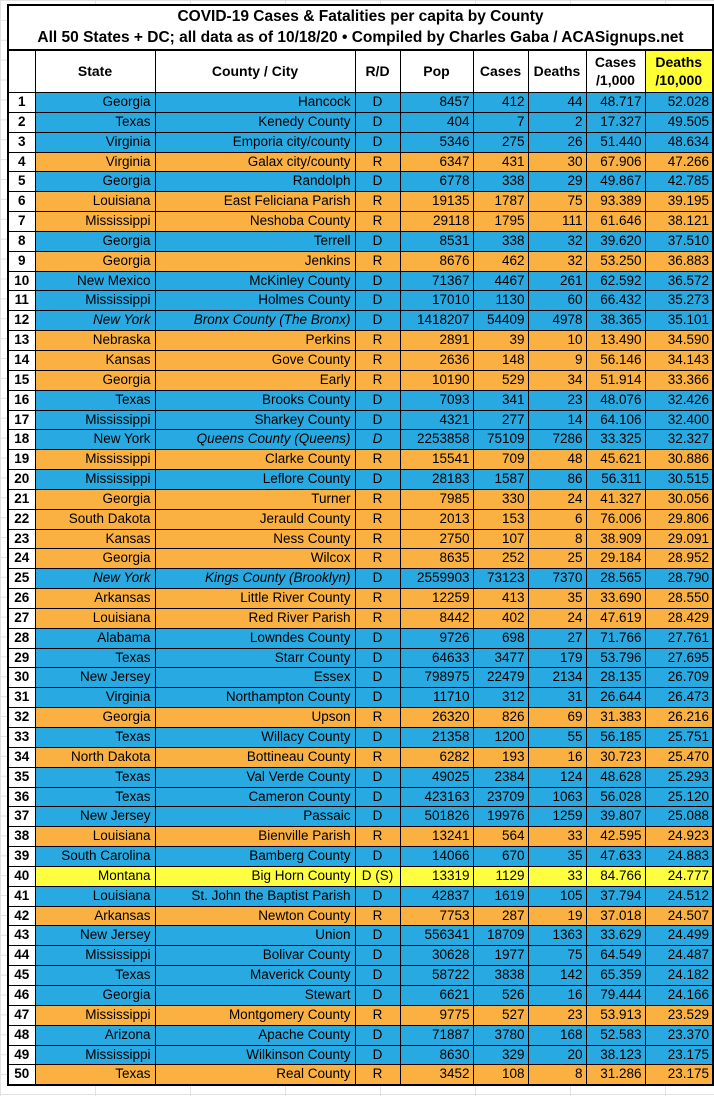 The width and height of the screenshot is (714, 1096). Describe the element at coordinates (255, 400) in the screenshot. I see `cell-county: Brooks County` at that location.